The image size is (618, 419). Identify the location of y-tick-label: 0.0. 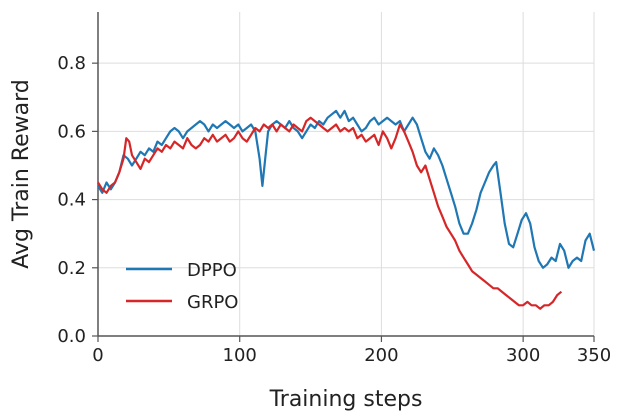
(71, 336).